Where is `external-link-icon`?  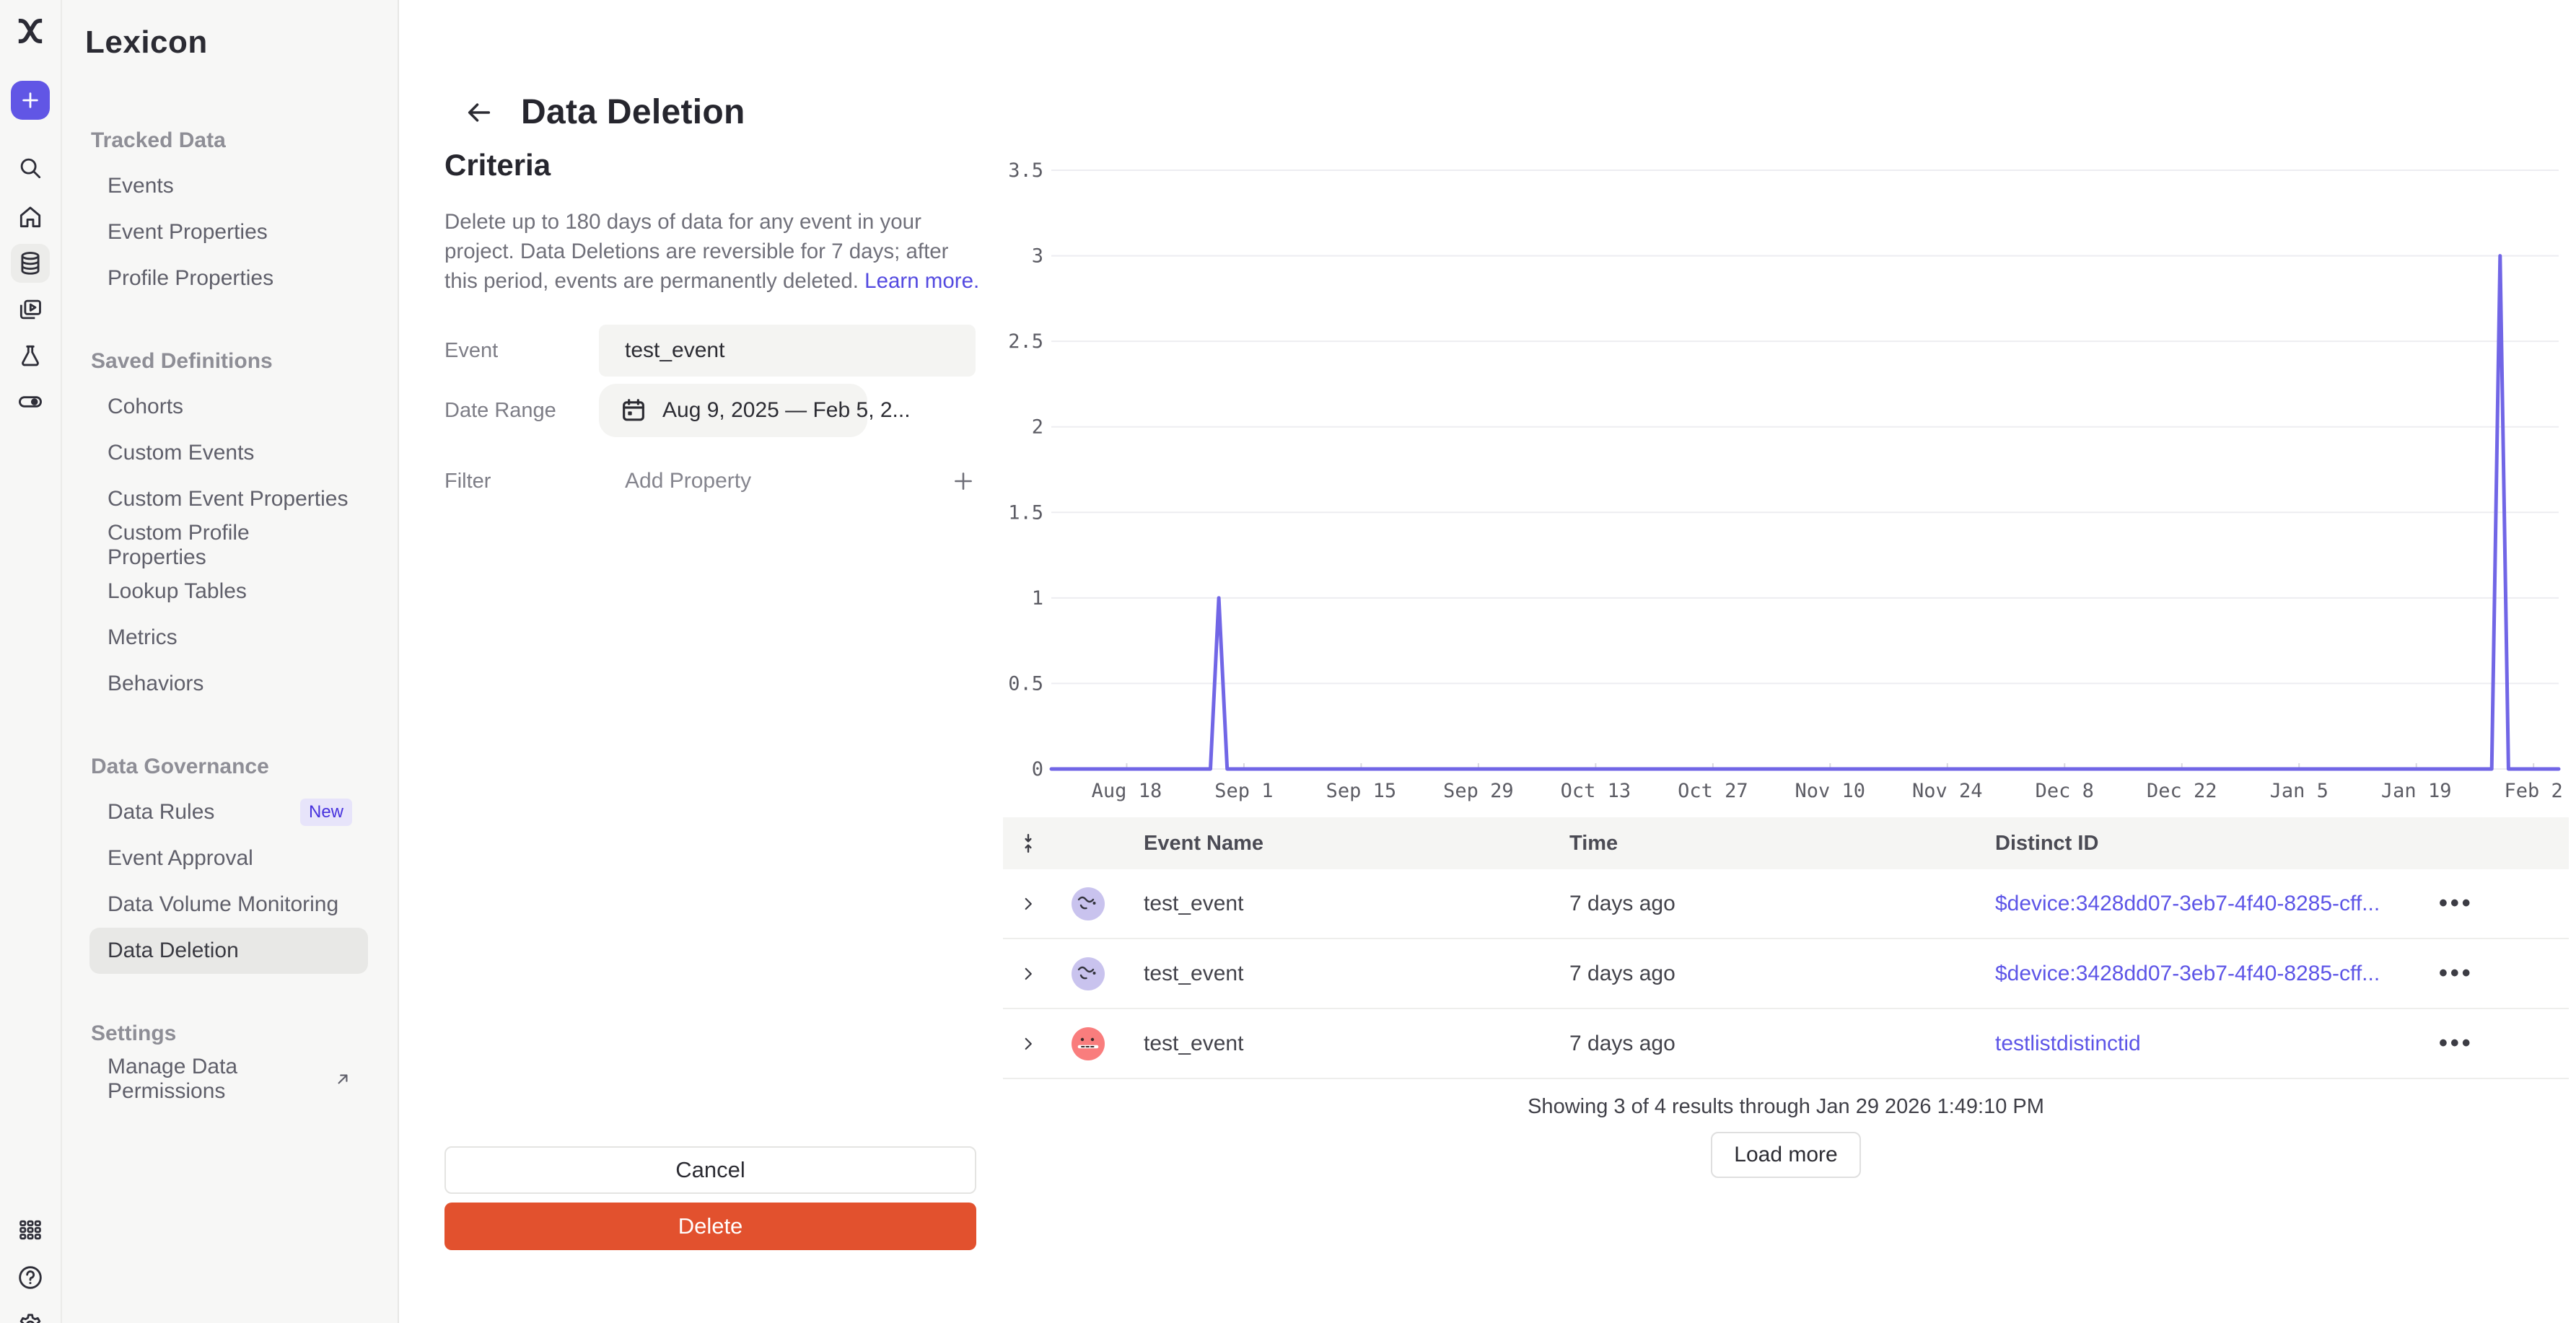 external-link-icon is located at coordinates (342, 1079).